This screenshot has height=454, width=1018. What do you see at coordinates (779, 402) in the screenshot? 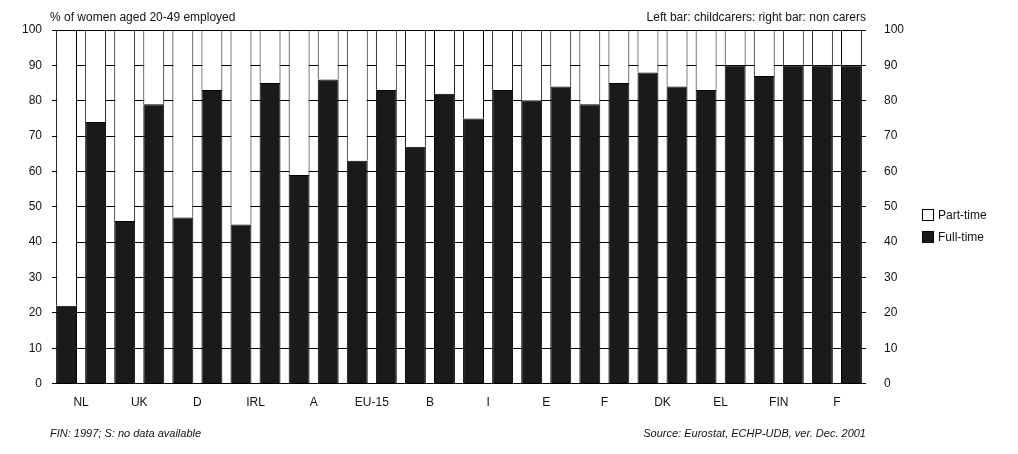
I see `x-tick-label: FIN` at bounding box center [779, 402].